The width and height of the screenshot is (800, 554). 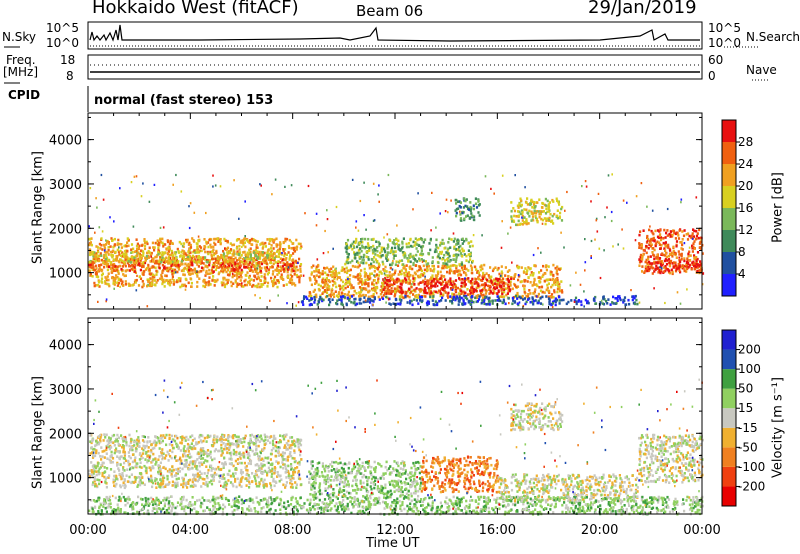 What do you see at coordinates (742, 252) in the screenshot?
I see `colorbar-tick-label: 8` at bounding box center [742, 252].